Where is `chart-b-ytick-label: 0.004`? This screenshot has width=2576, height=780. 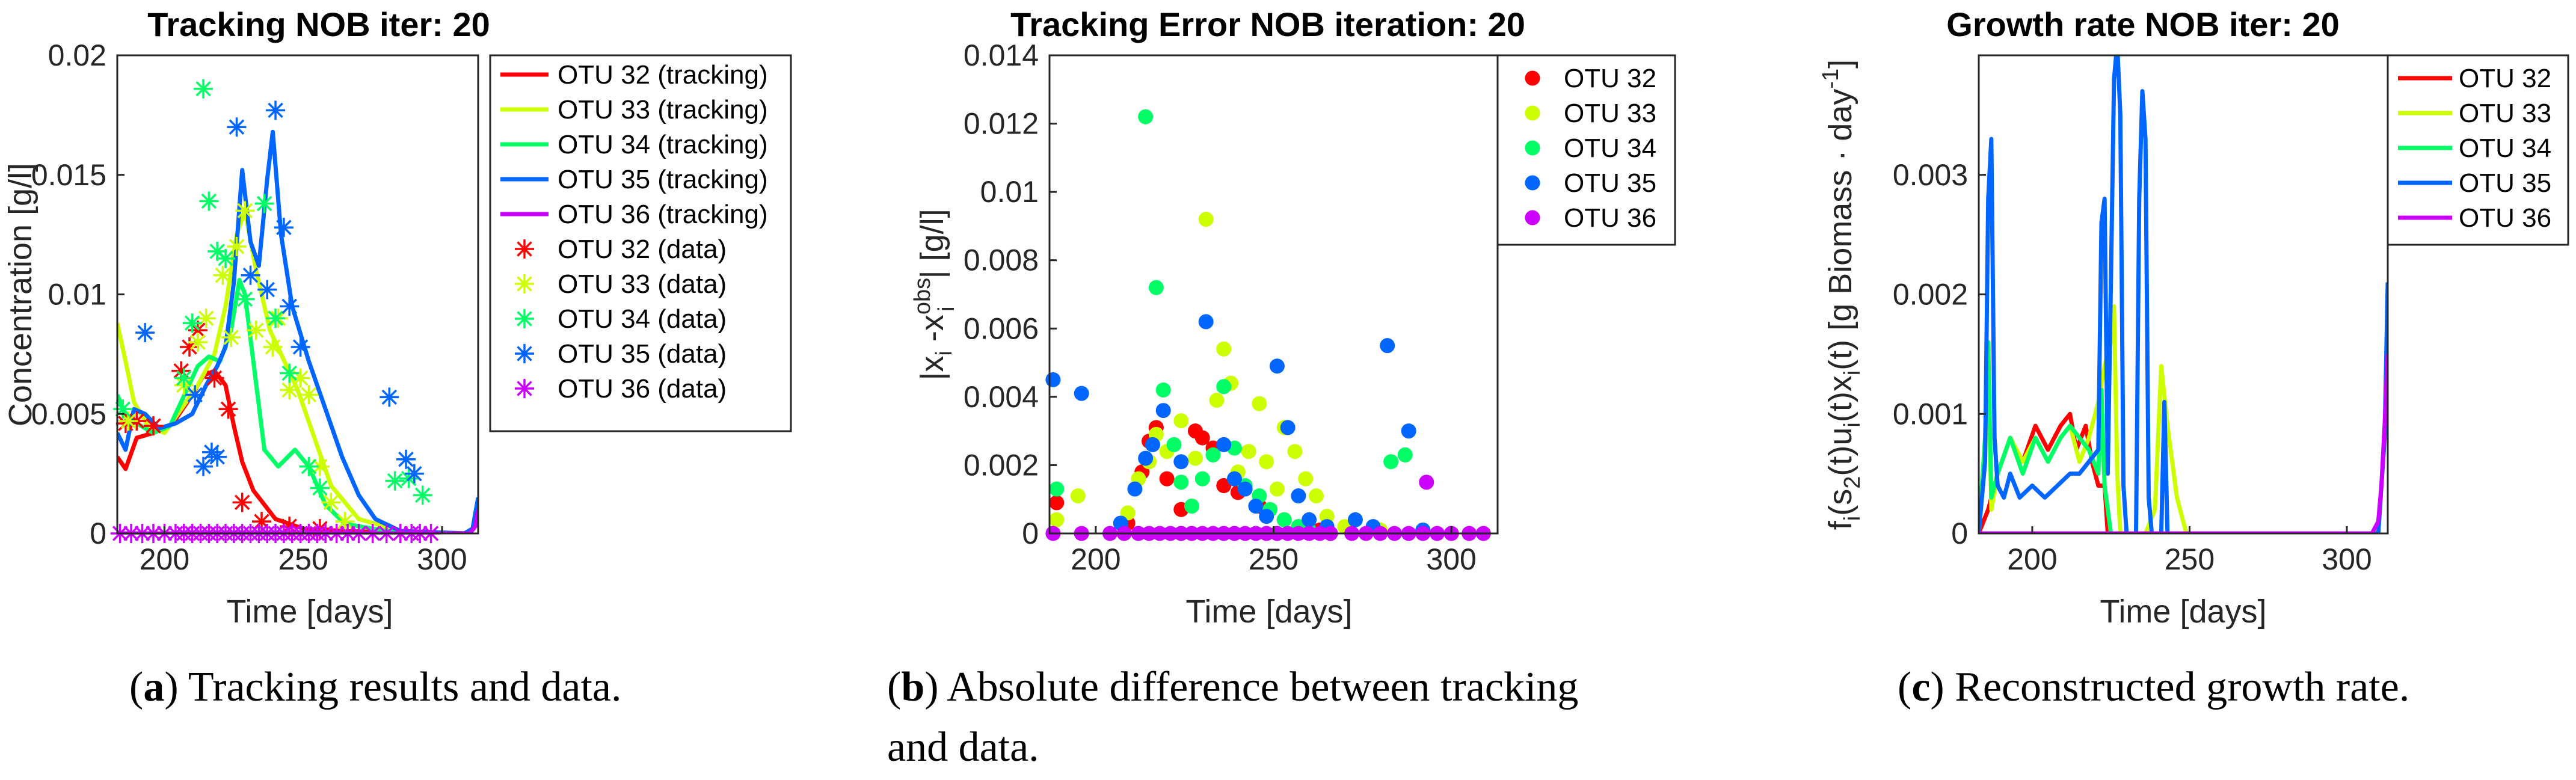 chart-b-ytick-label: 0.004 is located at coordinates (1001, 397).